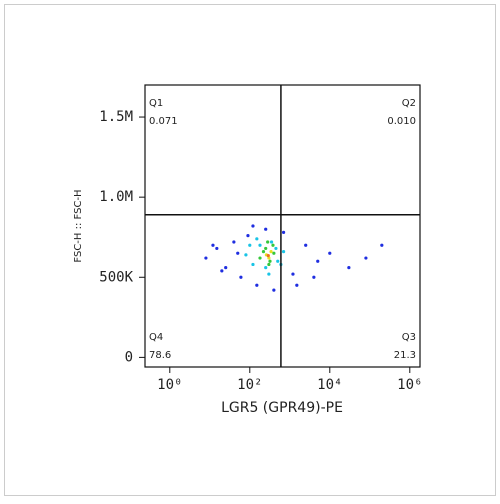 Image resolution: width=500 pixels, height=504 pixels. Describe the element at coordinates (249, 385) in the screenshot. I see `x-tick-label: 10²` at that location.